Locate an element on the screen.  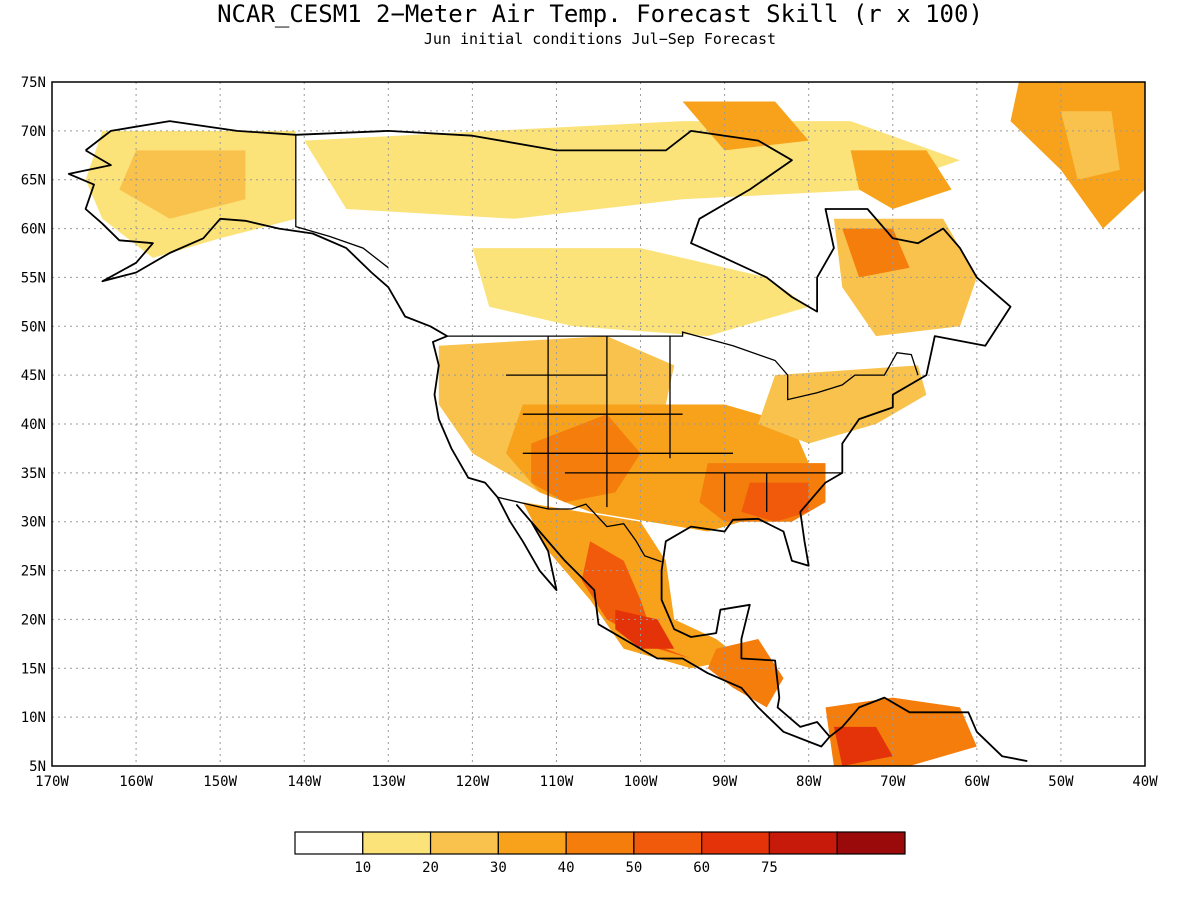
skill-region-northeast is located at coordinates (842, 404).